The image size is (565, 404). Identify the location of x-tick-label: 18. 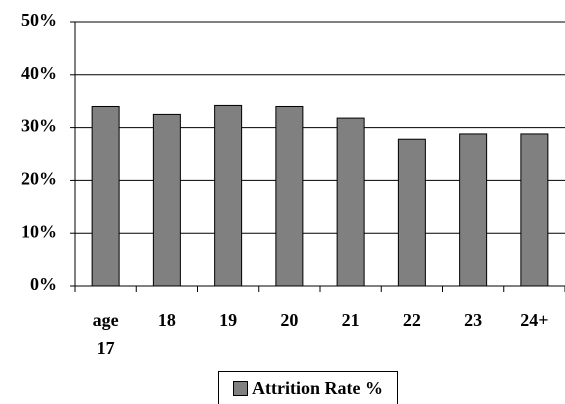
(166, 320).